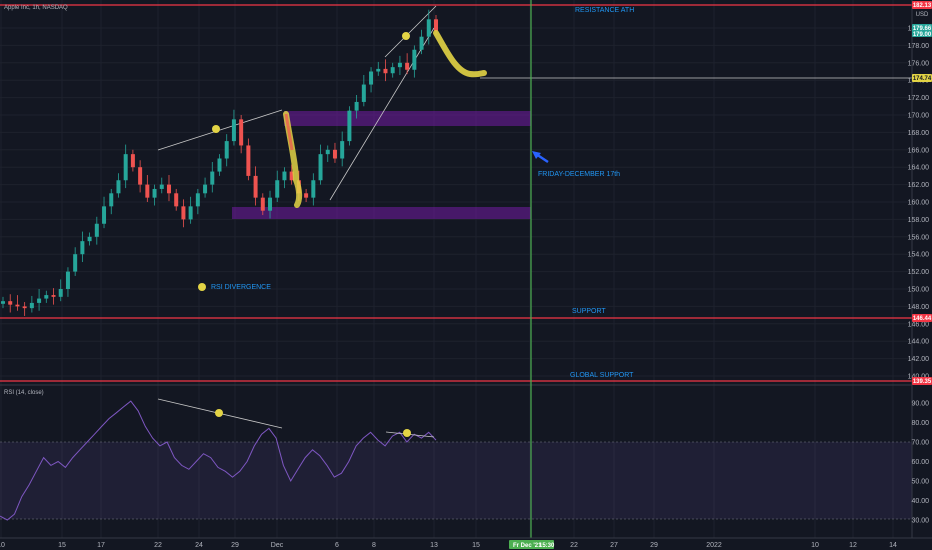  What do you see at coordinates (36, 8) in the screenshot?
I see `symbol-title: Apple Inc, 1h, NASDAQ` at bounding box center [36, 8].